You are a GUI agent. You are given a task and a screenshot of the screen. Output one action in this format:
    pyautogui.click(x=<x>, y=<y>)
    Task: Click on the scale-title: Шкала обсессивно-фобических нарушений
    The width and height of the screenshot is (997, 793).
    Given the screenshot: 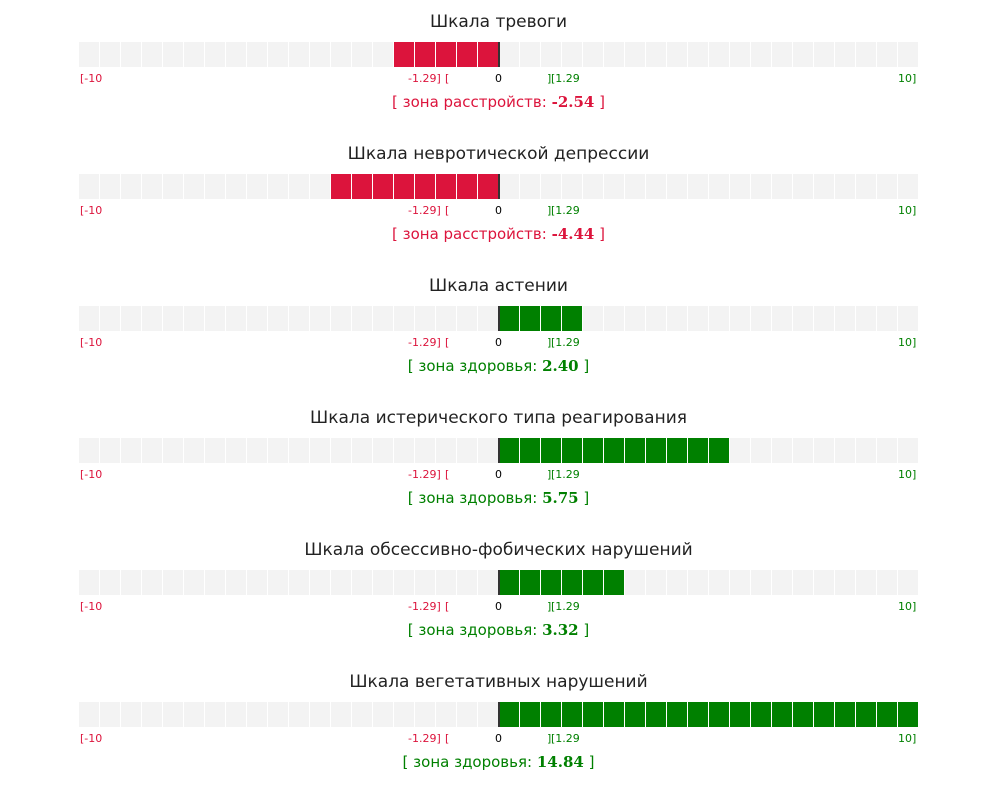 What is the action you would take?
    pyautogui.click(x=498, y=550)
    